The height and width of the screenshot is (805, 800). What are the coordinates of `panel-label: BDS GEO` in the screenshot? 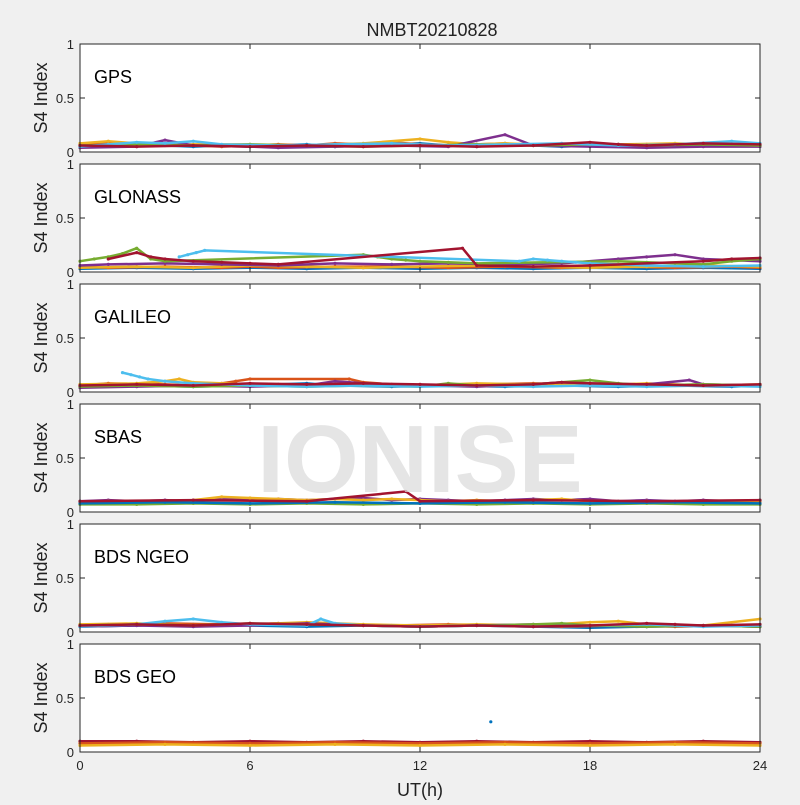 It's located at (135, 677).